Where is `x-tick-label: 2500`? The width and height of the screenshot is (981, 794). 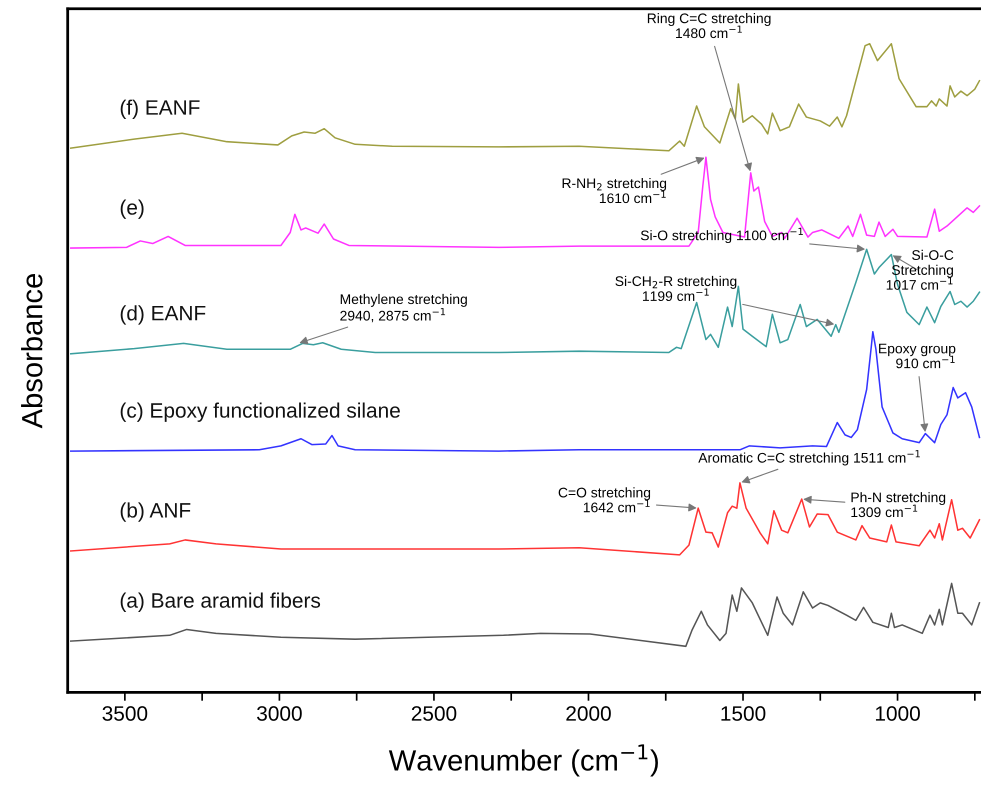 x-tick-label: 2500 is located at coordinates (434, 713).